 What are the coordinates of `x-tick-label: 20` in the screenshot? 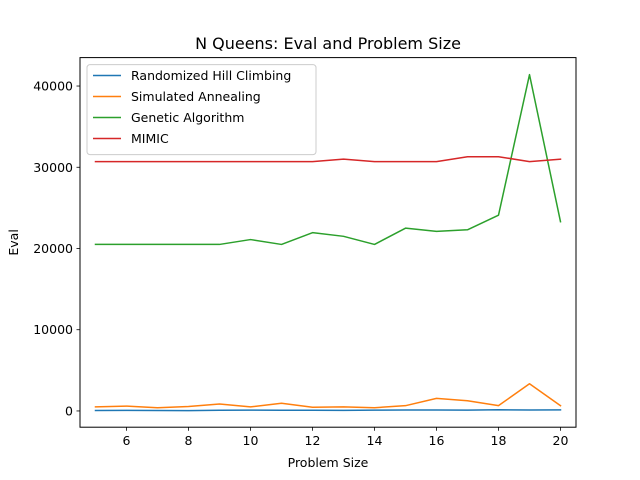 It's located at (561, 440).